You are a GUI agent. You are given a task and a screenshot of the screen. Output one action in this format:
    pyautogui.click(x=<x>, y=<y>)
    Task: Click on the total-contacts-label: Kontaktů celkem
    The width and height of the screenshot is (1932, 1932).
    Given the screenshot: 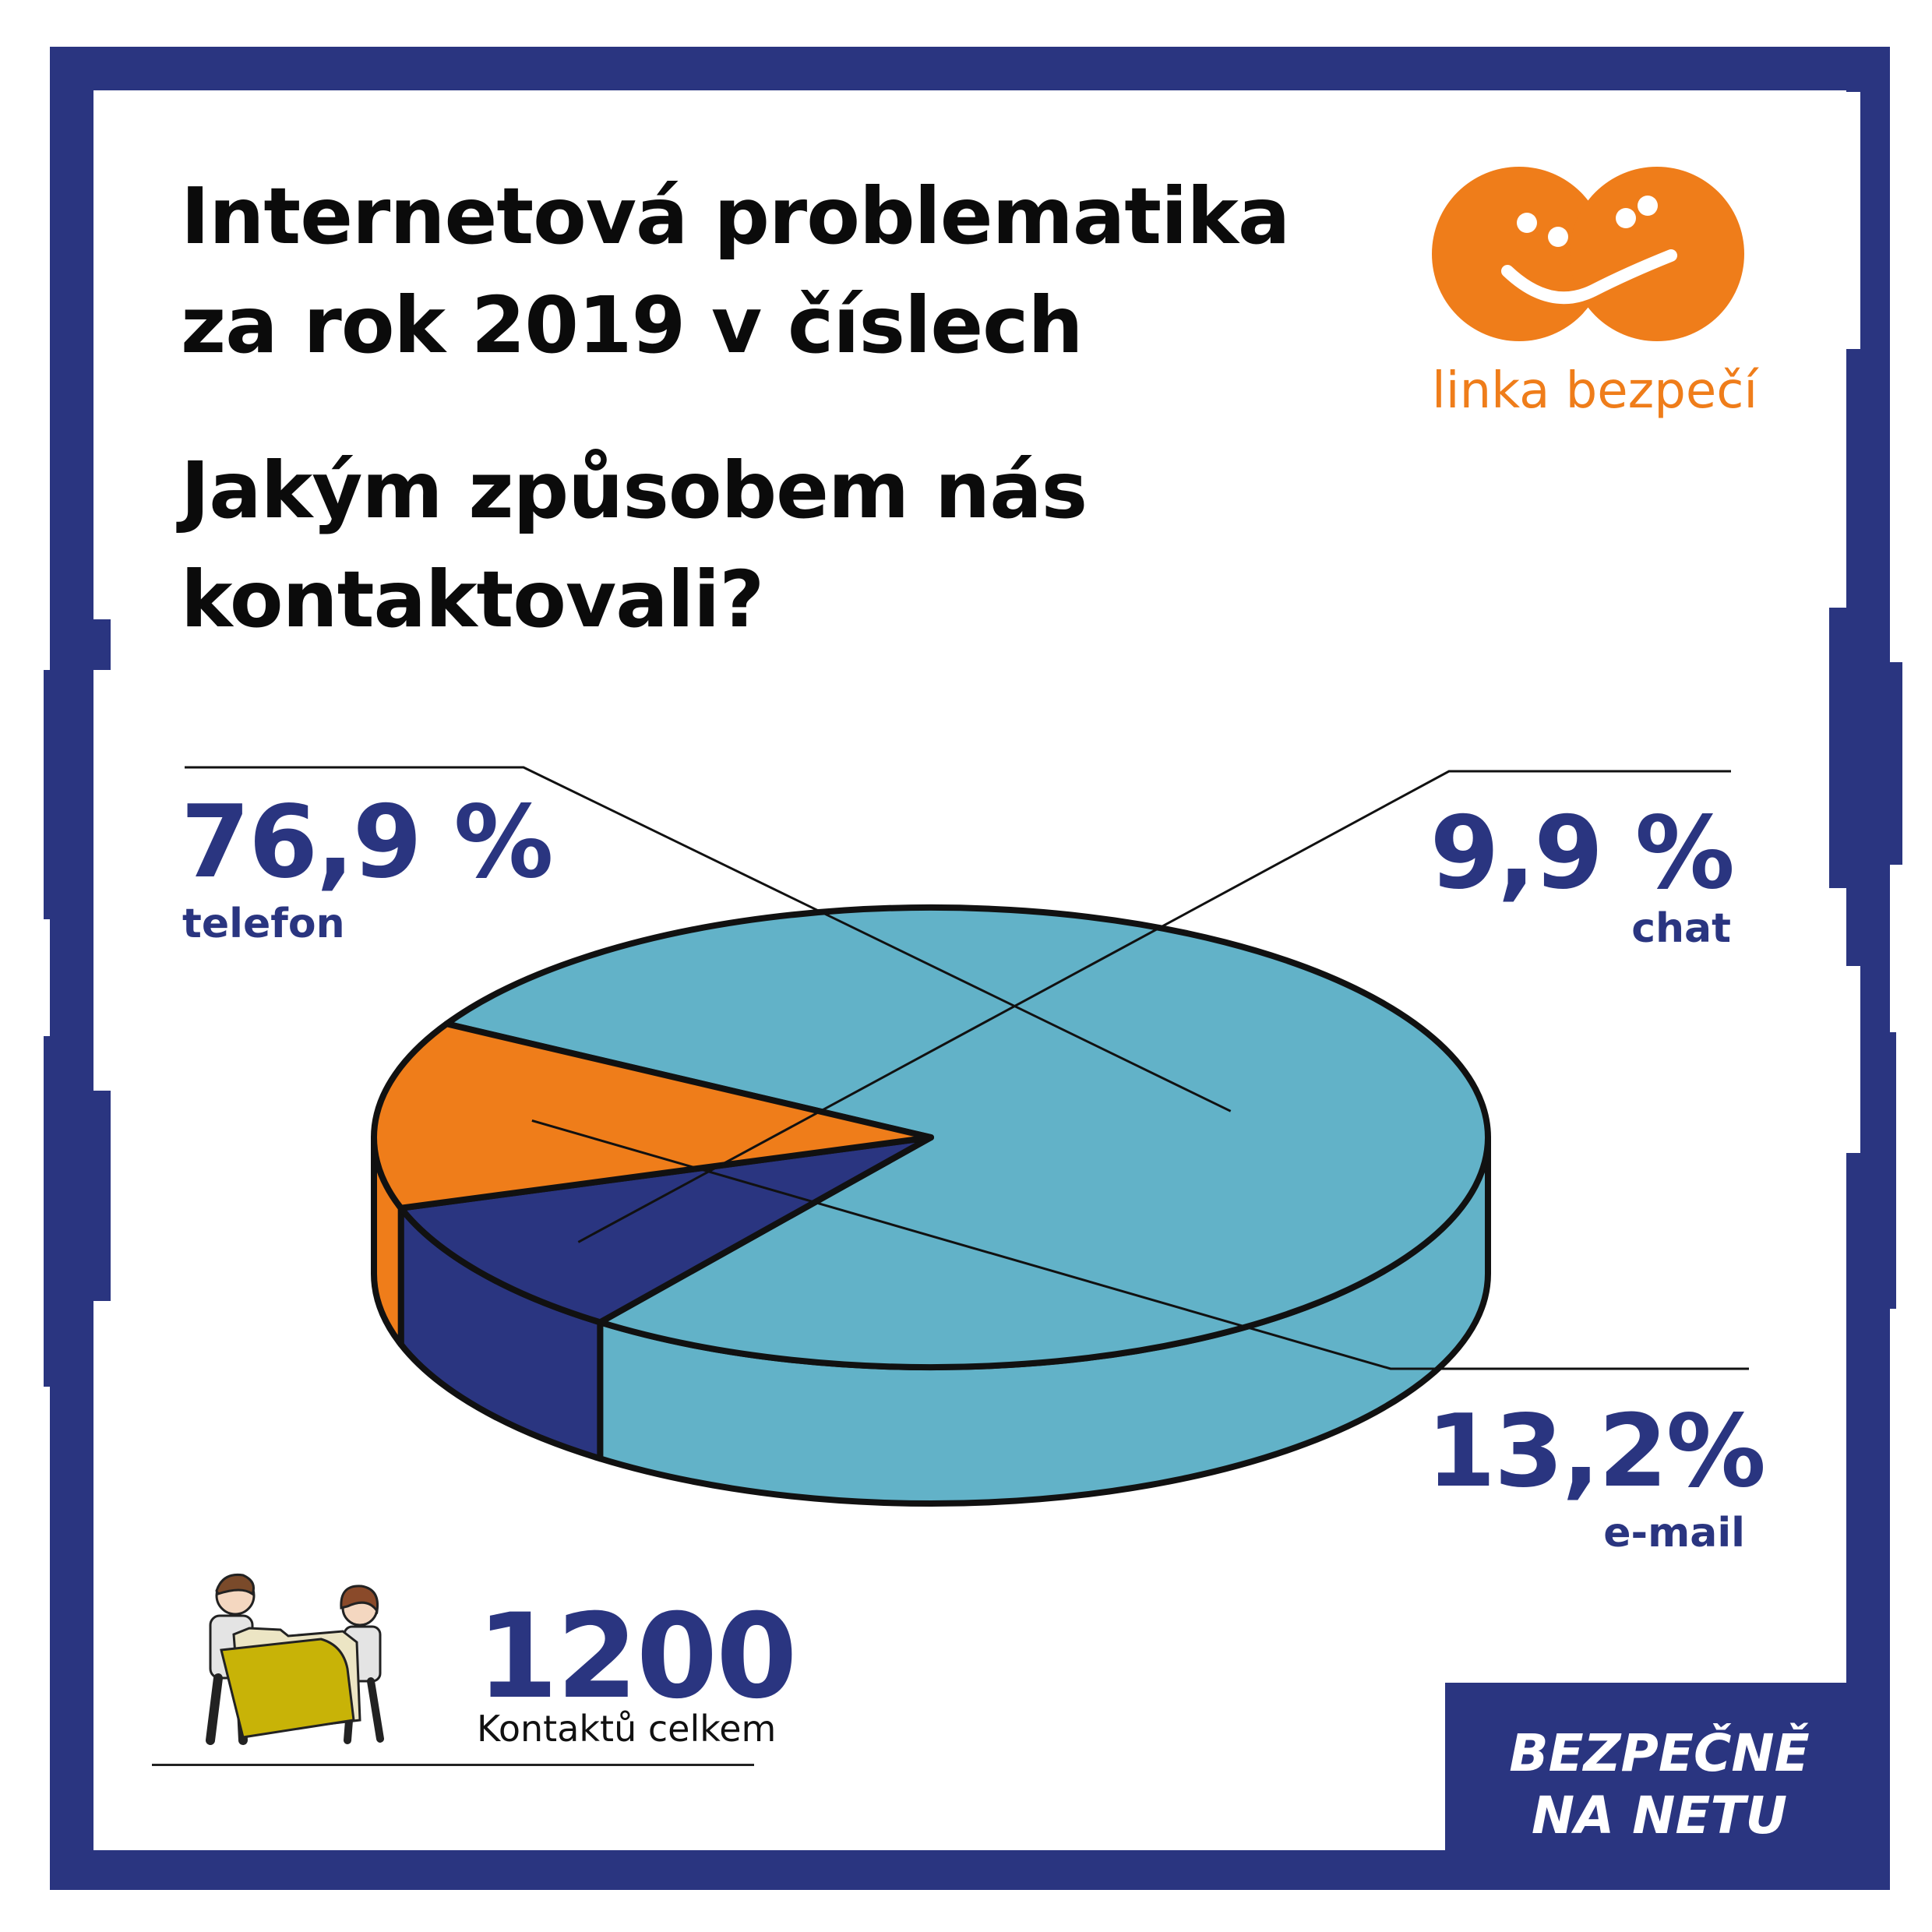 What is the action you would take?
    pyautogui.click(x=627, y=1729)
    